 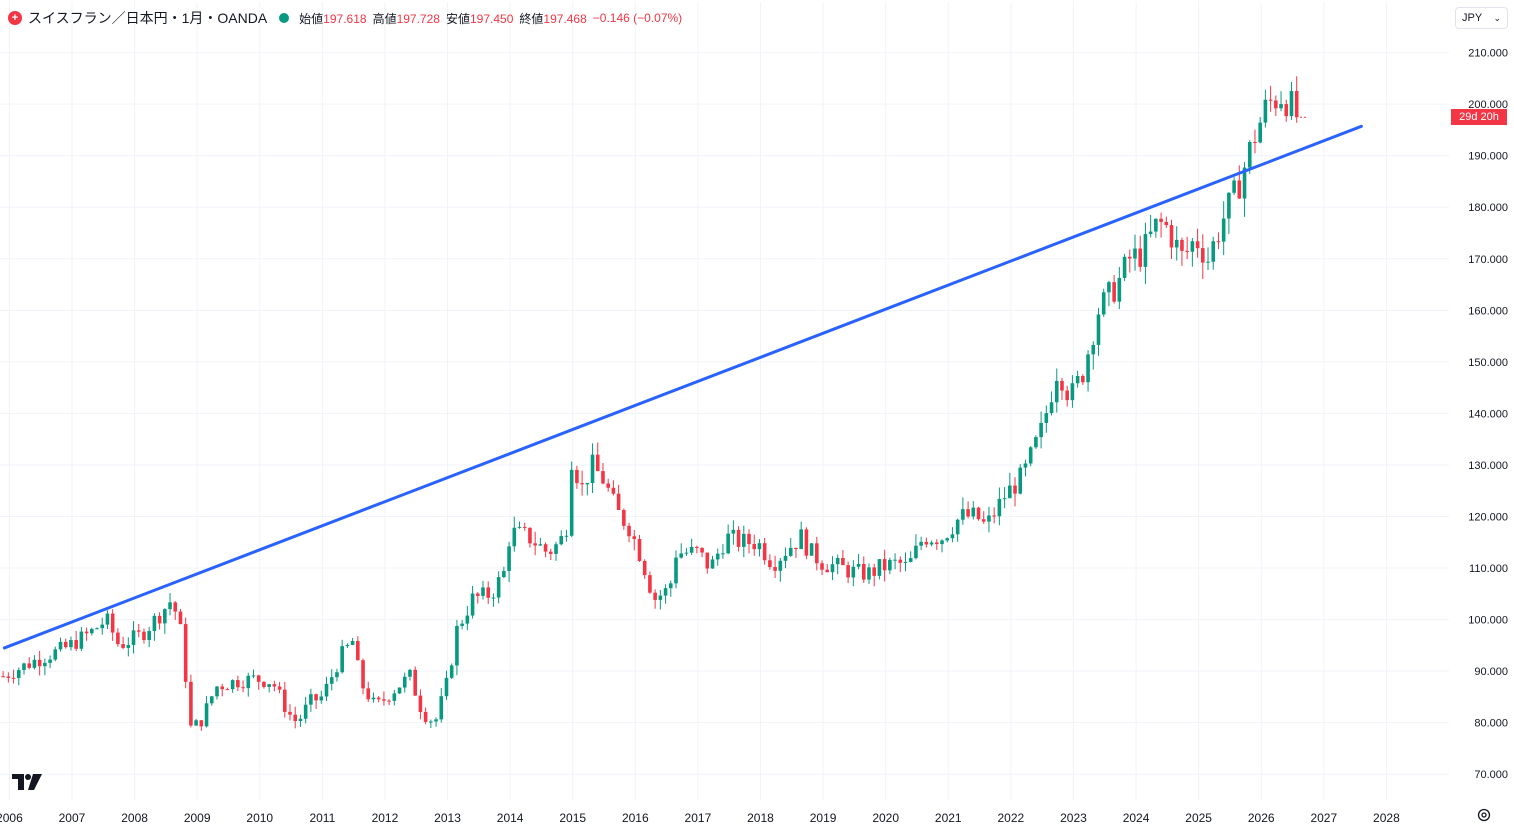 I want to click on y-tick-label: 200.000, so click(x=1488, y=105).